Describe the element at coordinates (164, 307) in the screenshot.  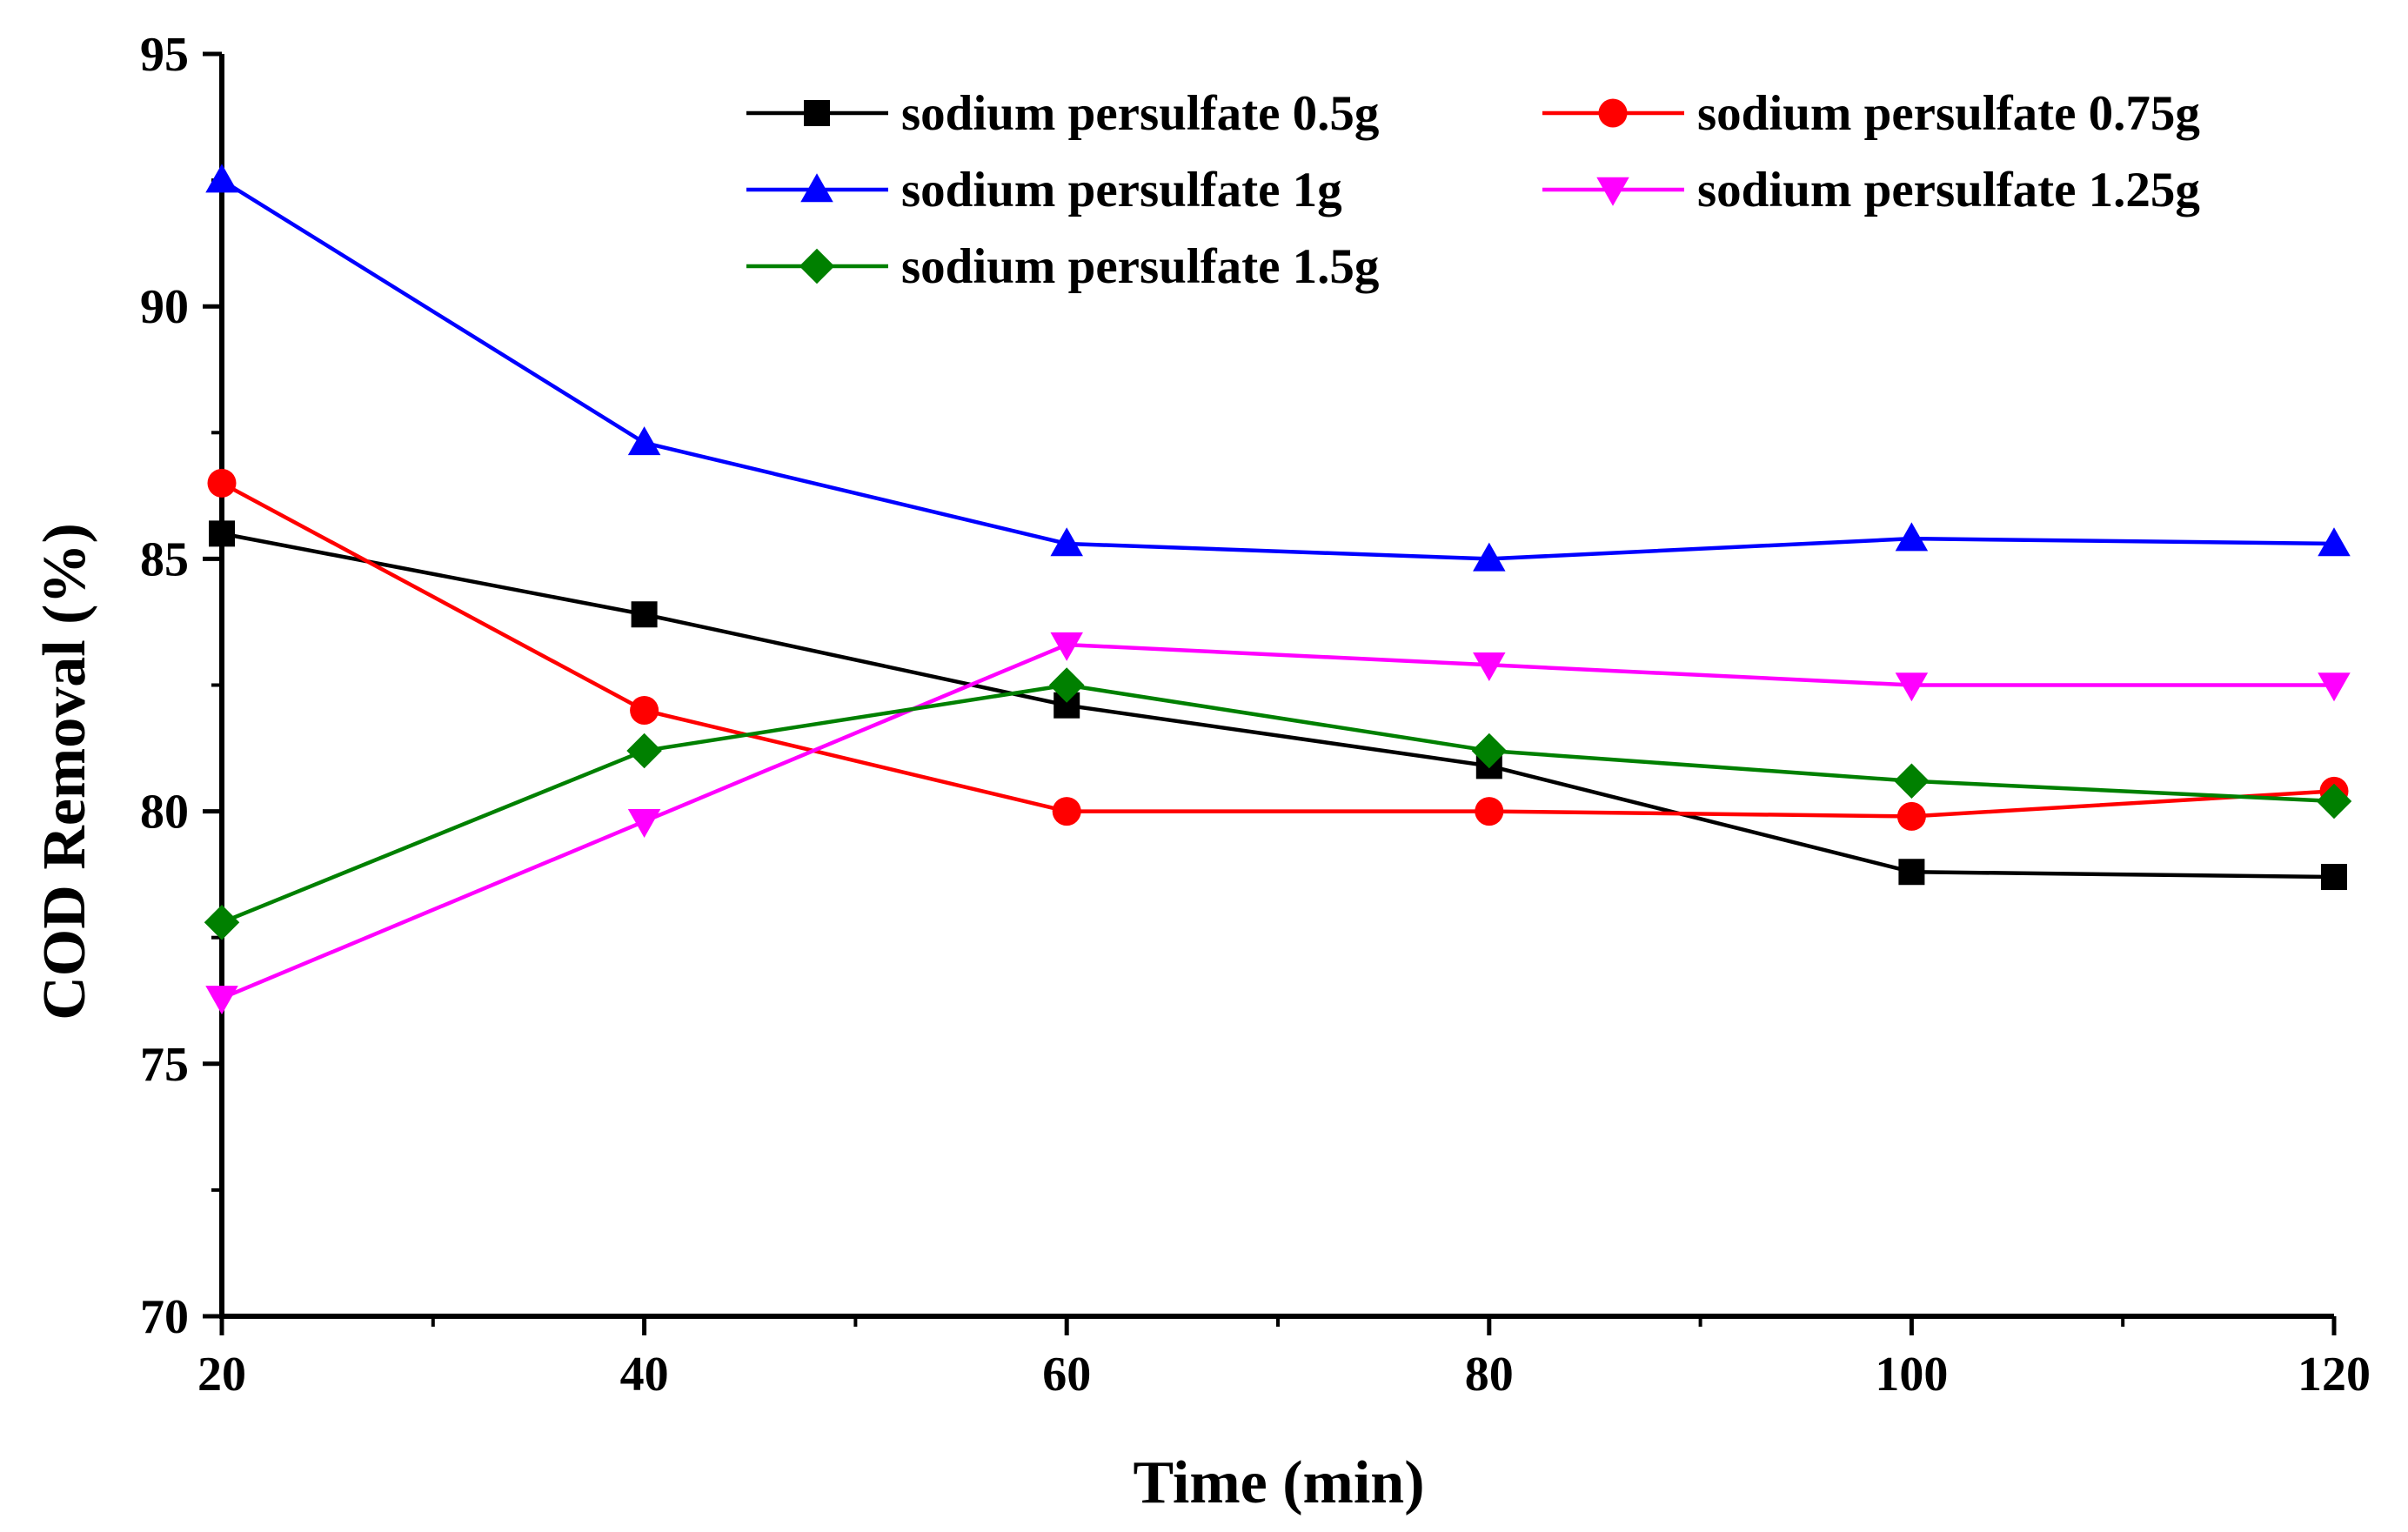
I see `y-tick-label: 90` at that location.